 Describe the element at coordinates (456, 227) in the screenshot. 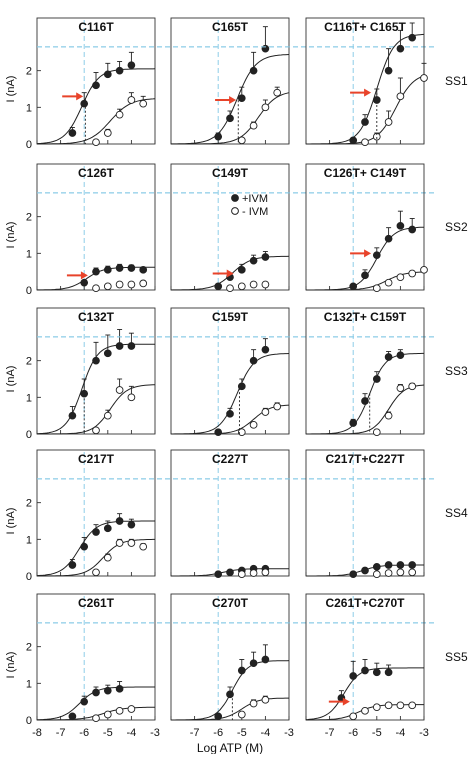

I see `row-label: SS2` at that location.